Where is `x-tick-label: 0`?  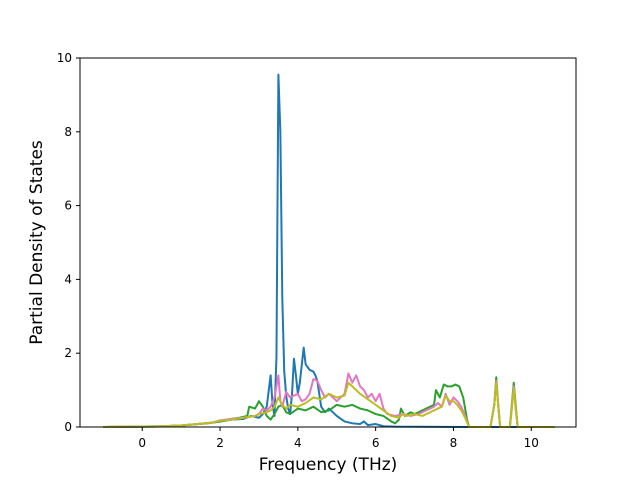
x-tick-label: 0 is located at coordinates (142, 443).